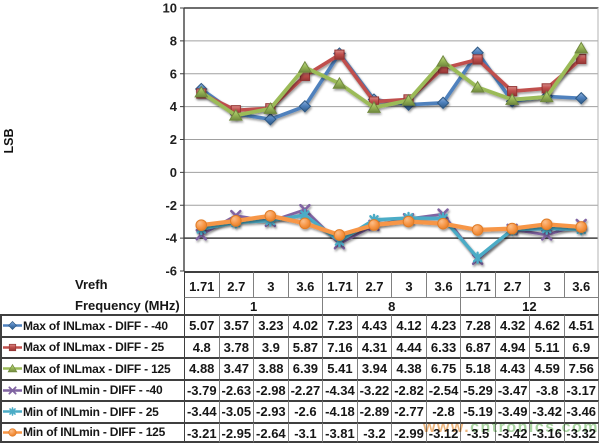  What do you see at coordinates (305, 389) in the screenshot?
I see `value-cell: -2.27` at bounding box center [305, 389].